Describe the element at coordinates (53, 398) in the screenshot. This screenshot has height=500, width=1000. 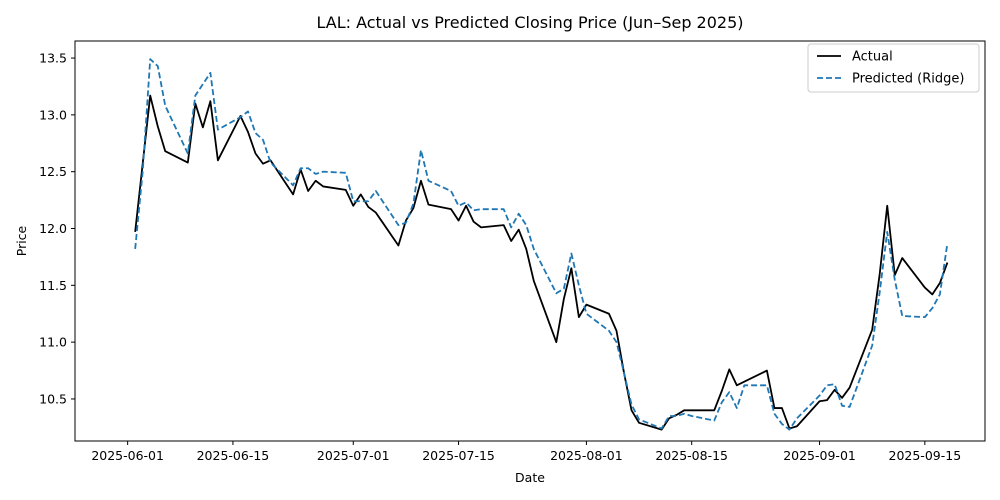
I see `y-tick-label: 10.5` at that location.